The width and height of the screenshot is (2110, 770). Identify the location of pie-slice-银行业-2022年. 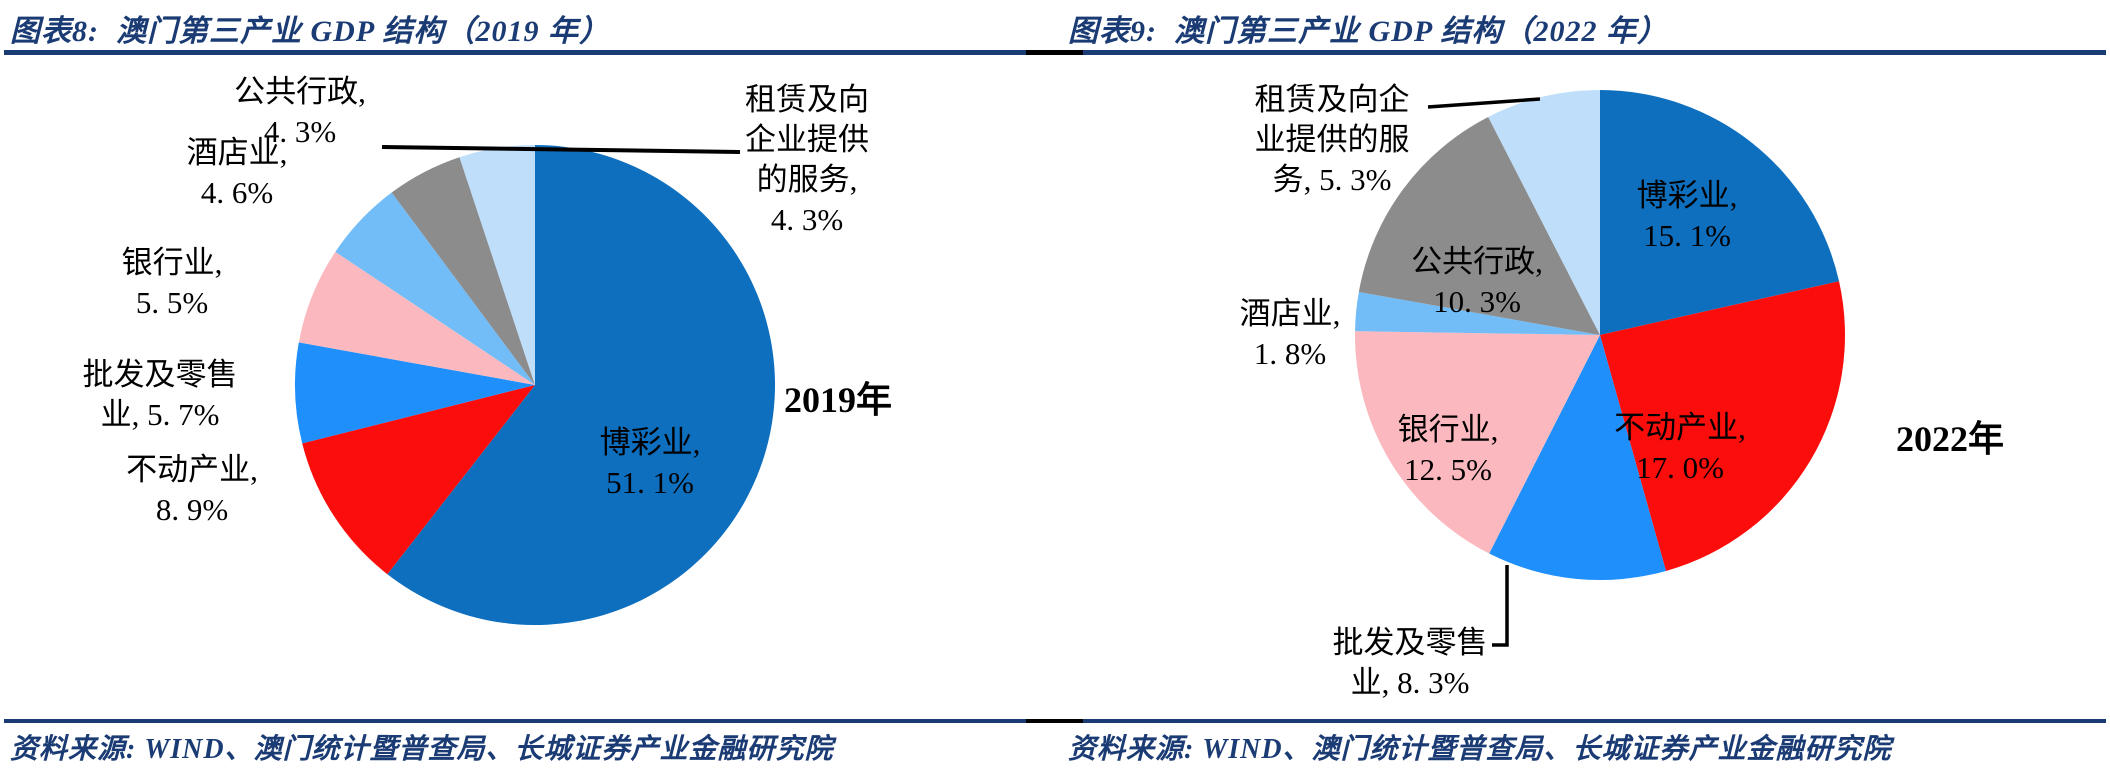
(1477, 442).